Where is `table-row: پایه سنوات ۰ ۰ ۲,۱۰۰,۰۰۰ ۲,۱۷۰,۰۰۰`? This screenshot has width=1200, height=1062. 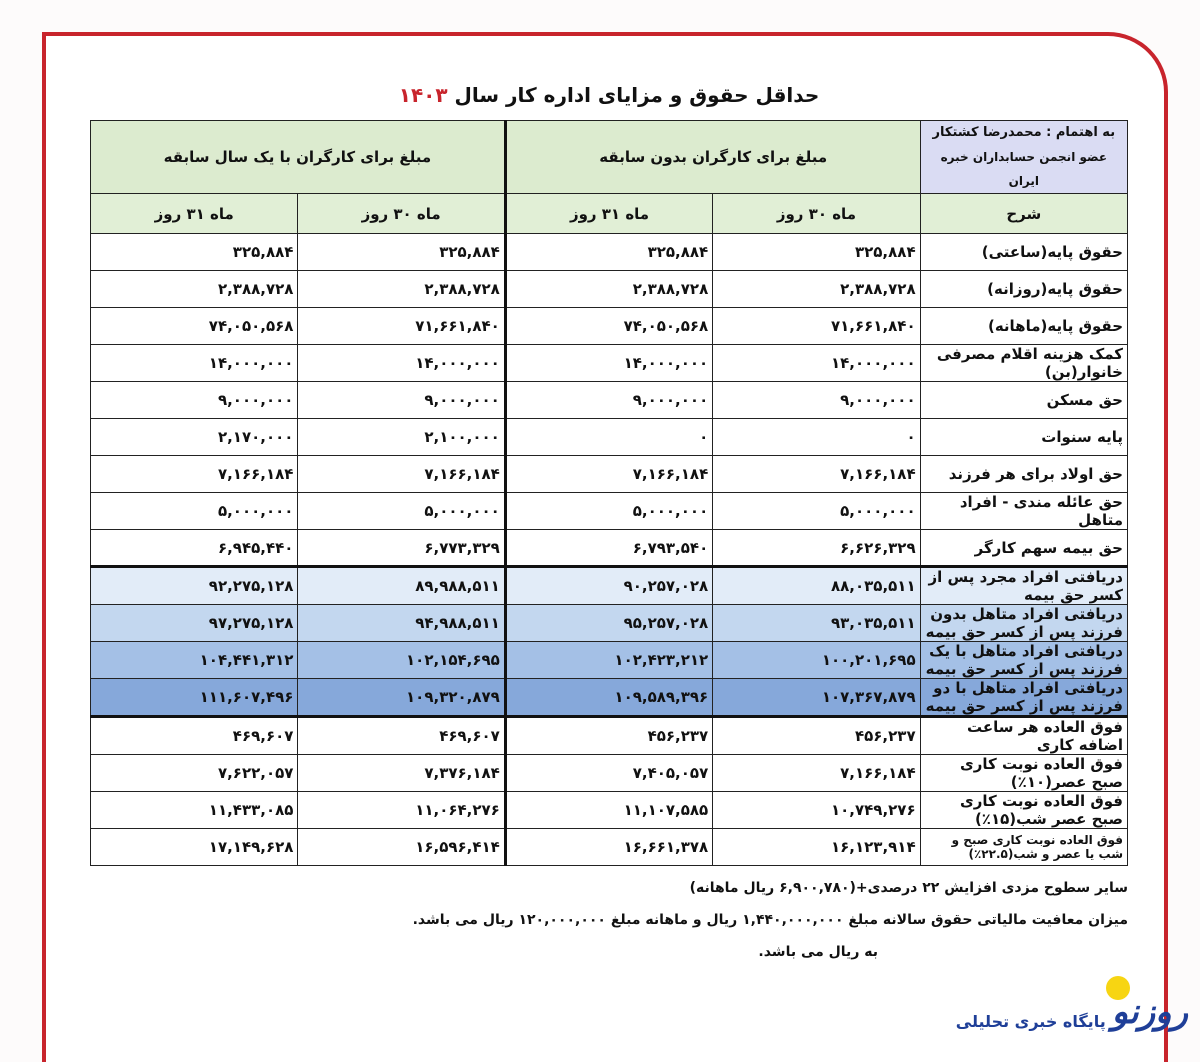
table-row: پایه سنوات ۰ ۰ ۲,۱۰۰,۰۰۰ ۲,۱۷۰,۰۰۰ is located at coordinates (609, 437).